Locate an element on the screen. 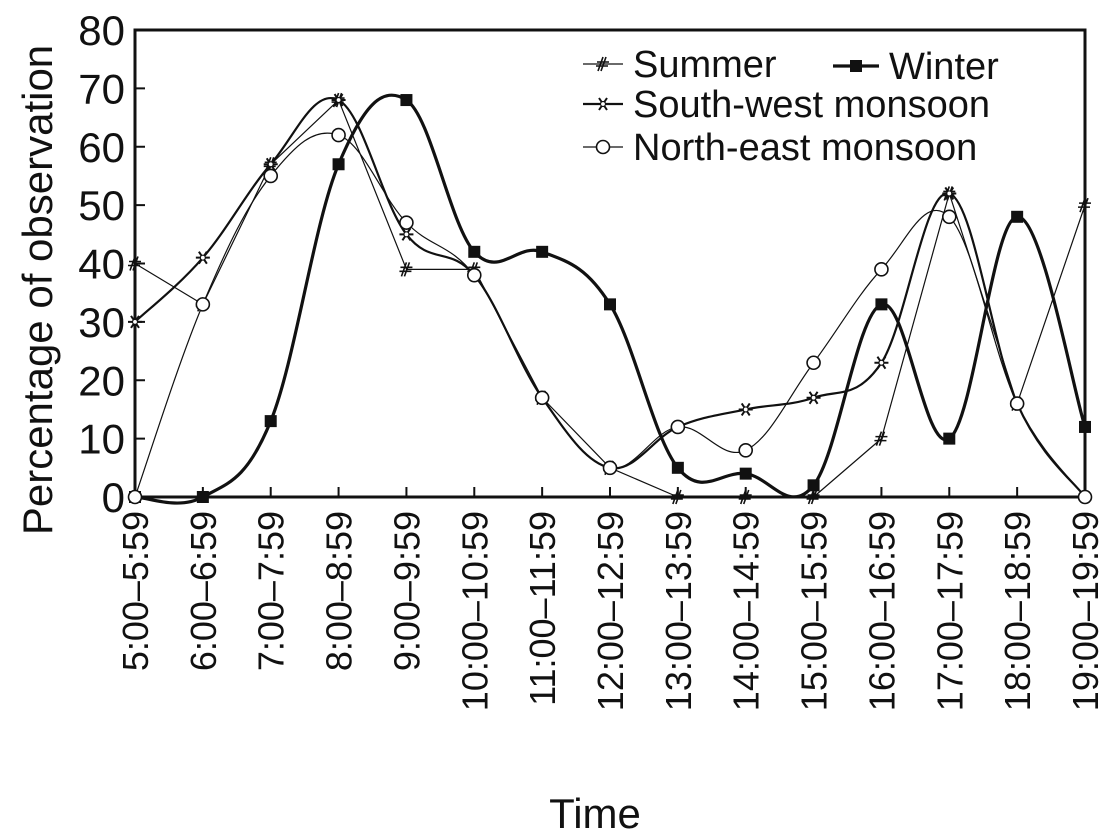  x-tick-label: 18:00–18:59 is located at coordinates (1017, 611).